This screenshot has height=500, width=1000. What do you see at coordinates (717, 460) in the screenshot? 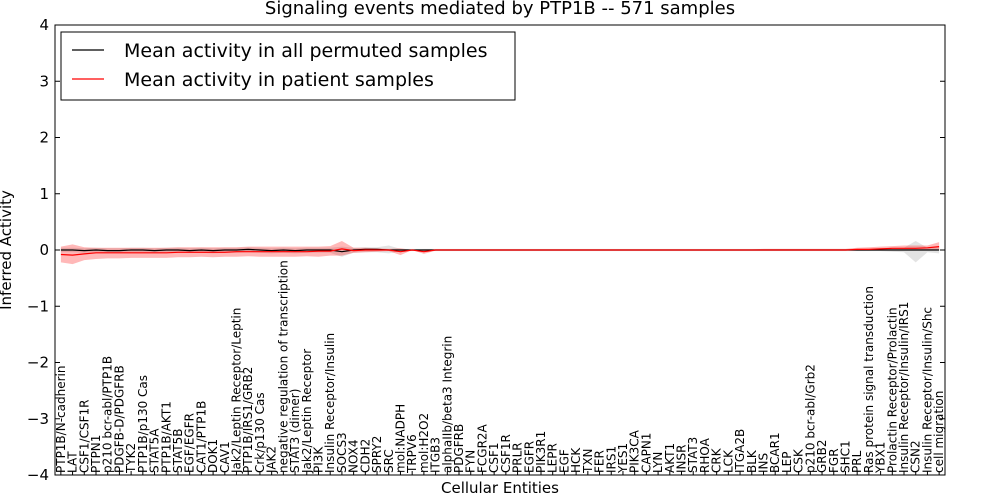
I see `x-tick-label: CRK` at bounding box center [717, 460].